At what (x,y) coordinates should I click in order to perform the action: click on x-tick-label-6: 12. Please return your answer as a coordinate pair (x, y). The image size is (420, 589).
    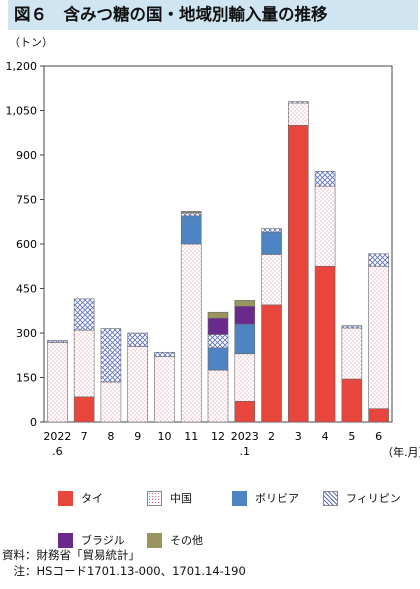
    Looking at the image, I should click on (218, 436).